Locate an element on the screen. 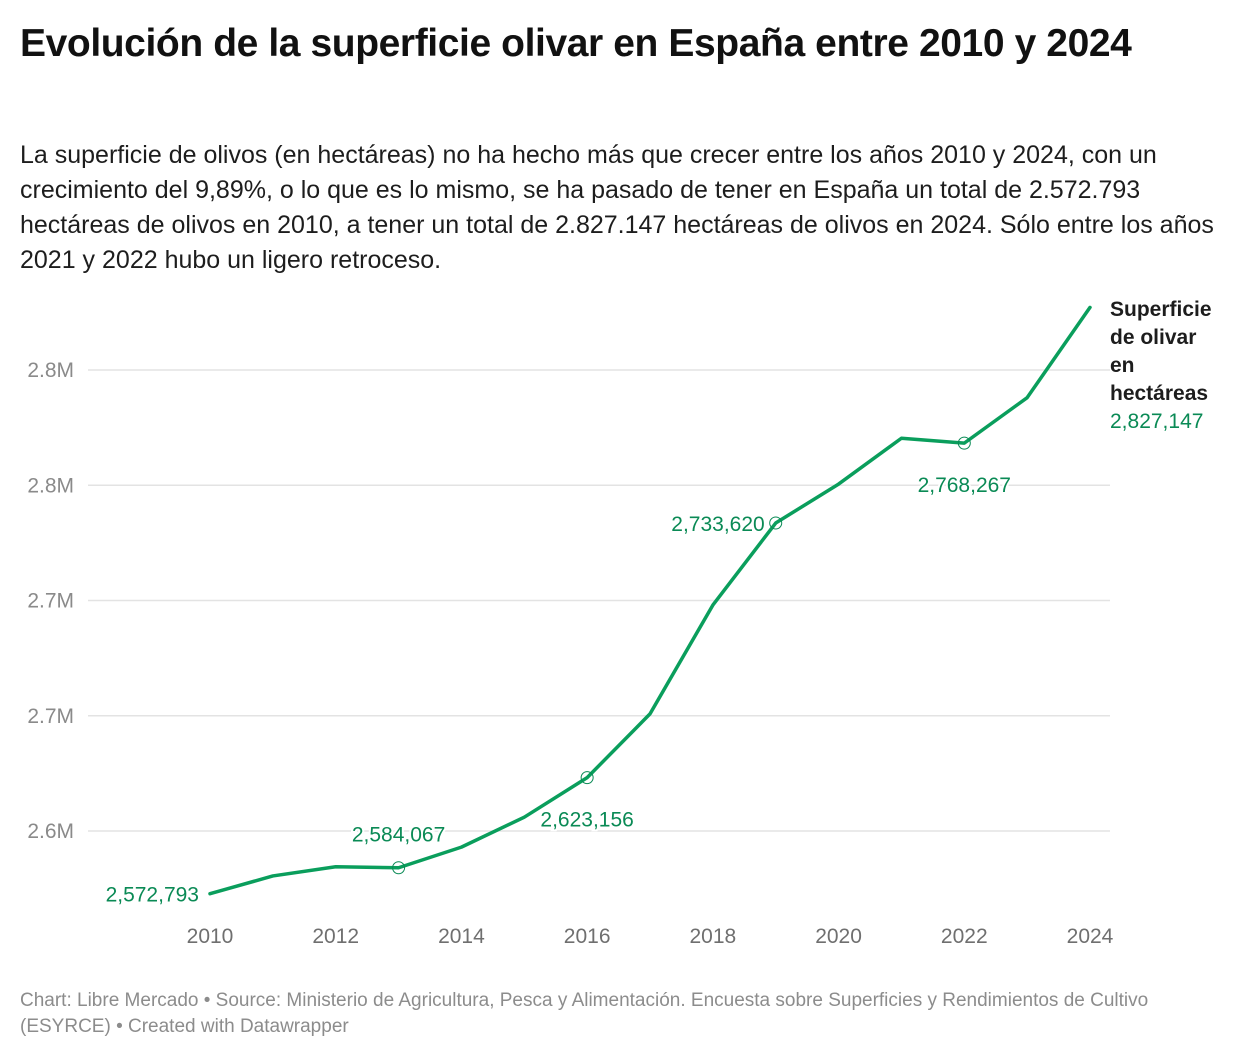  x-axis: 2010 2012 2014 2016 2018 2020 2022 2024 is located at coordinates (650, 936).